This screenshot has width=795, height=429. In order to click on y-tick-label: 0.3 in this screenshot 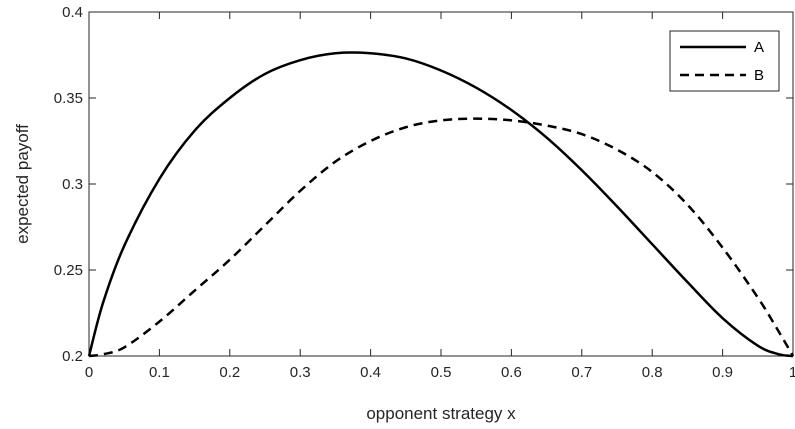, I will do `click(72, 184)`.